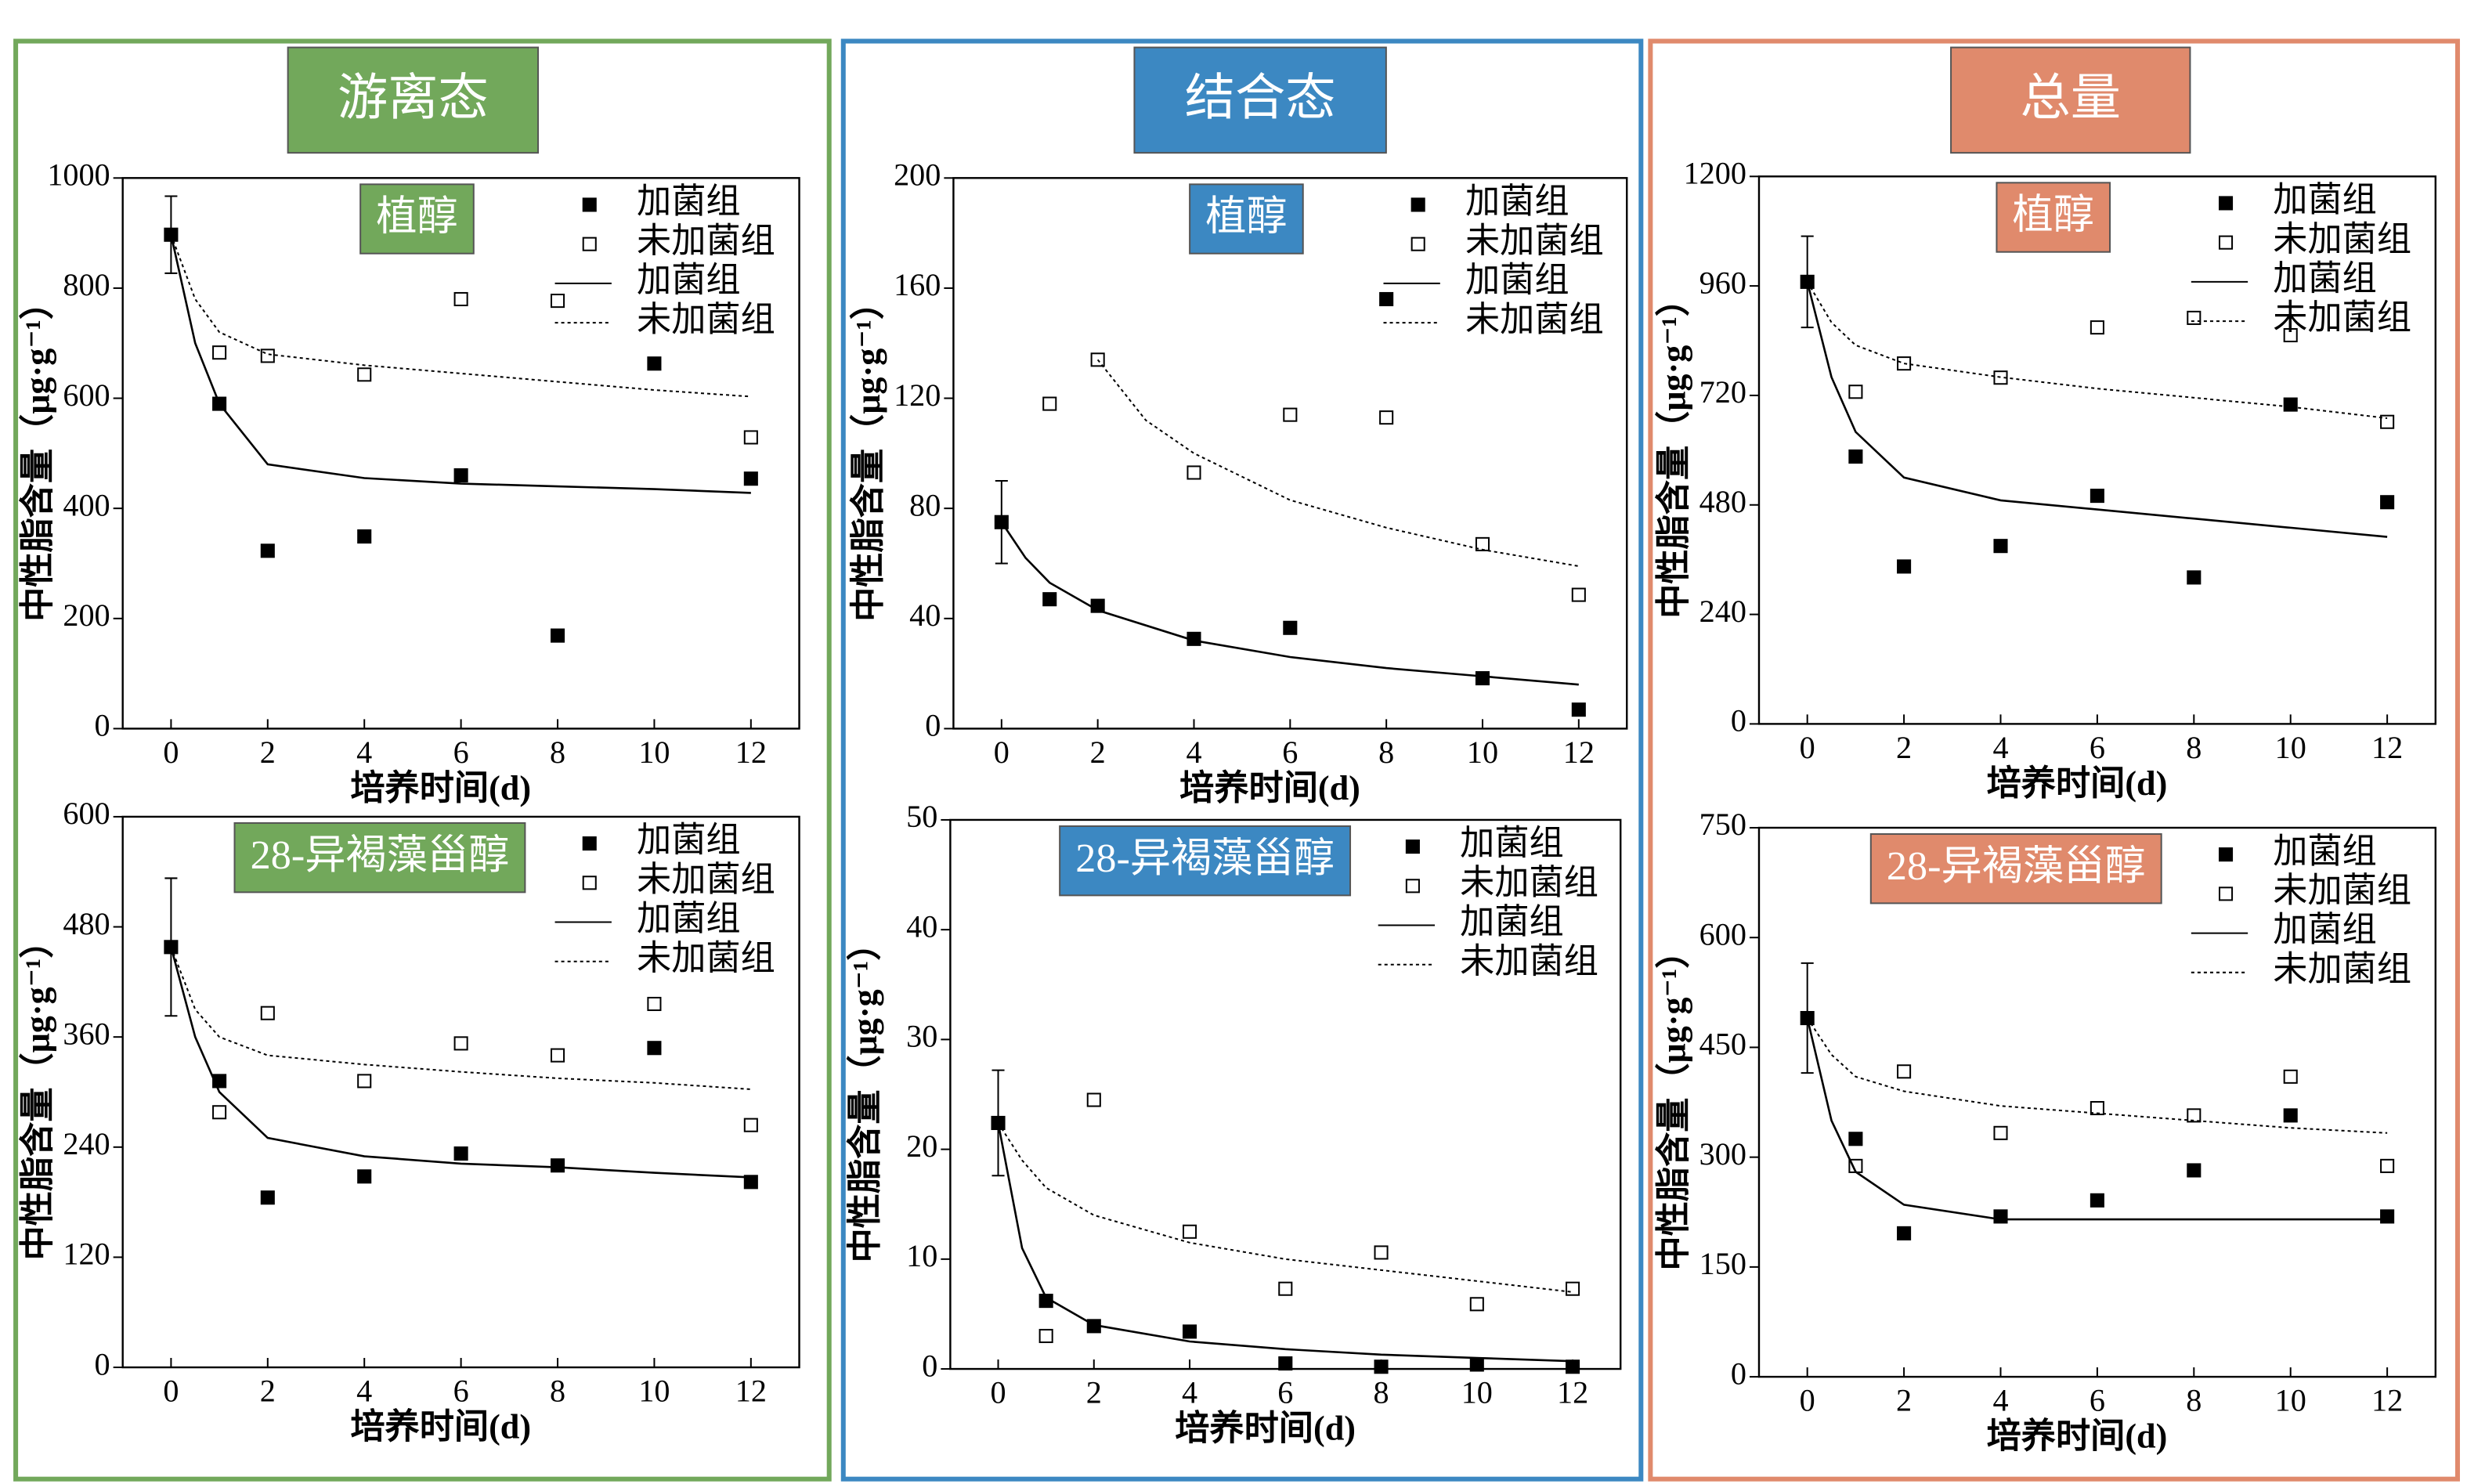 This screenshot has height=1484, width=2467. I want to click on chart-label: 植醇, so click(417, 217).